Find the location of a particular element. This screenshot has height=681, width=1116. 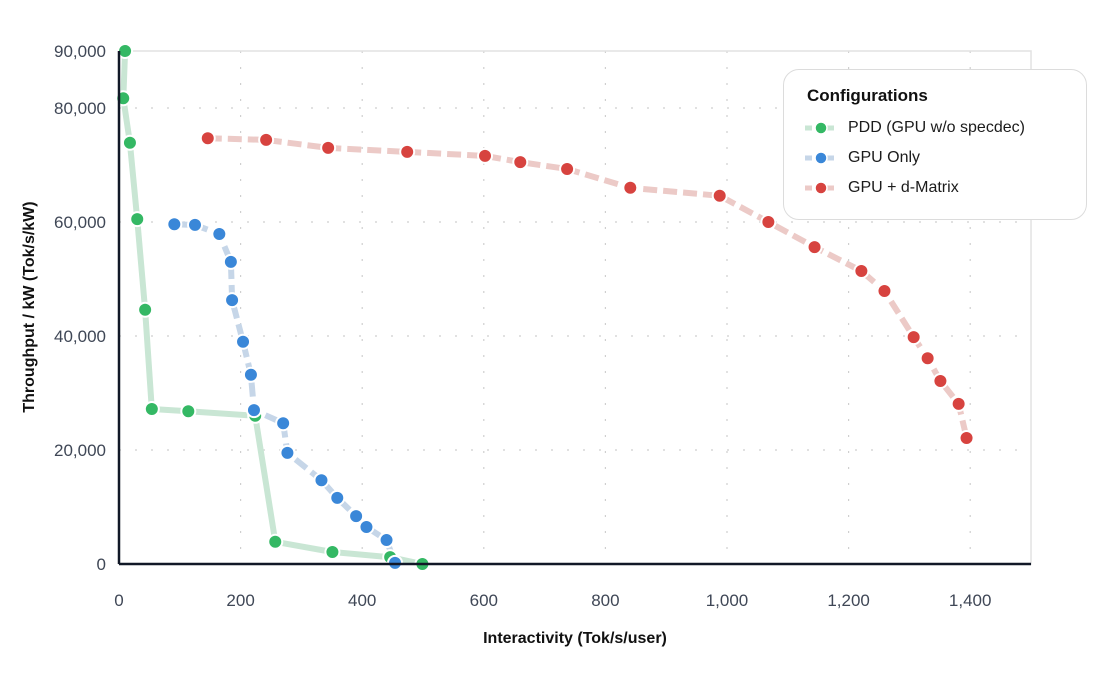

legend-item-pdd: PDD (GPU w/o specdec) is located at coordinates (934, 128).